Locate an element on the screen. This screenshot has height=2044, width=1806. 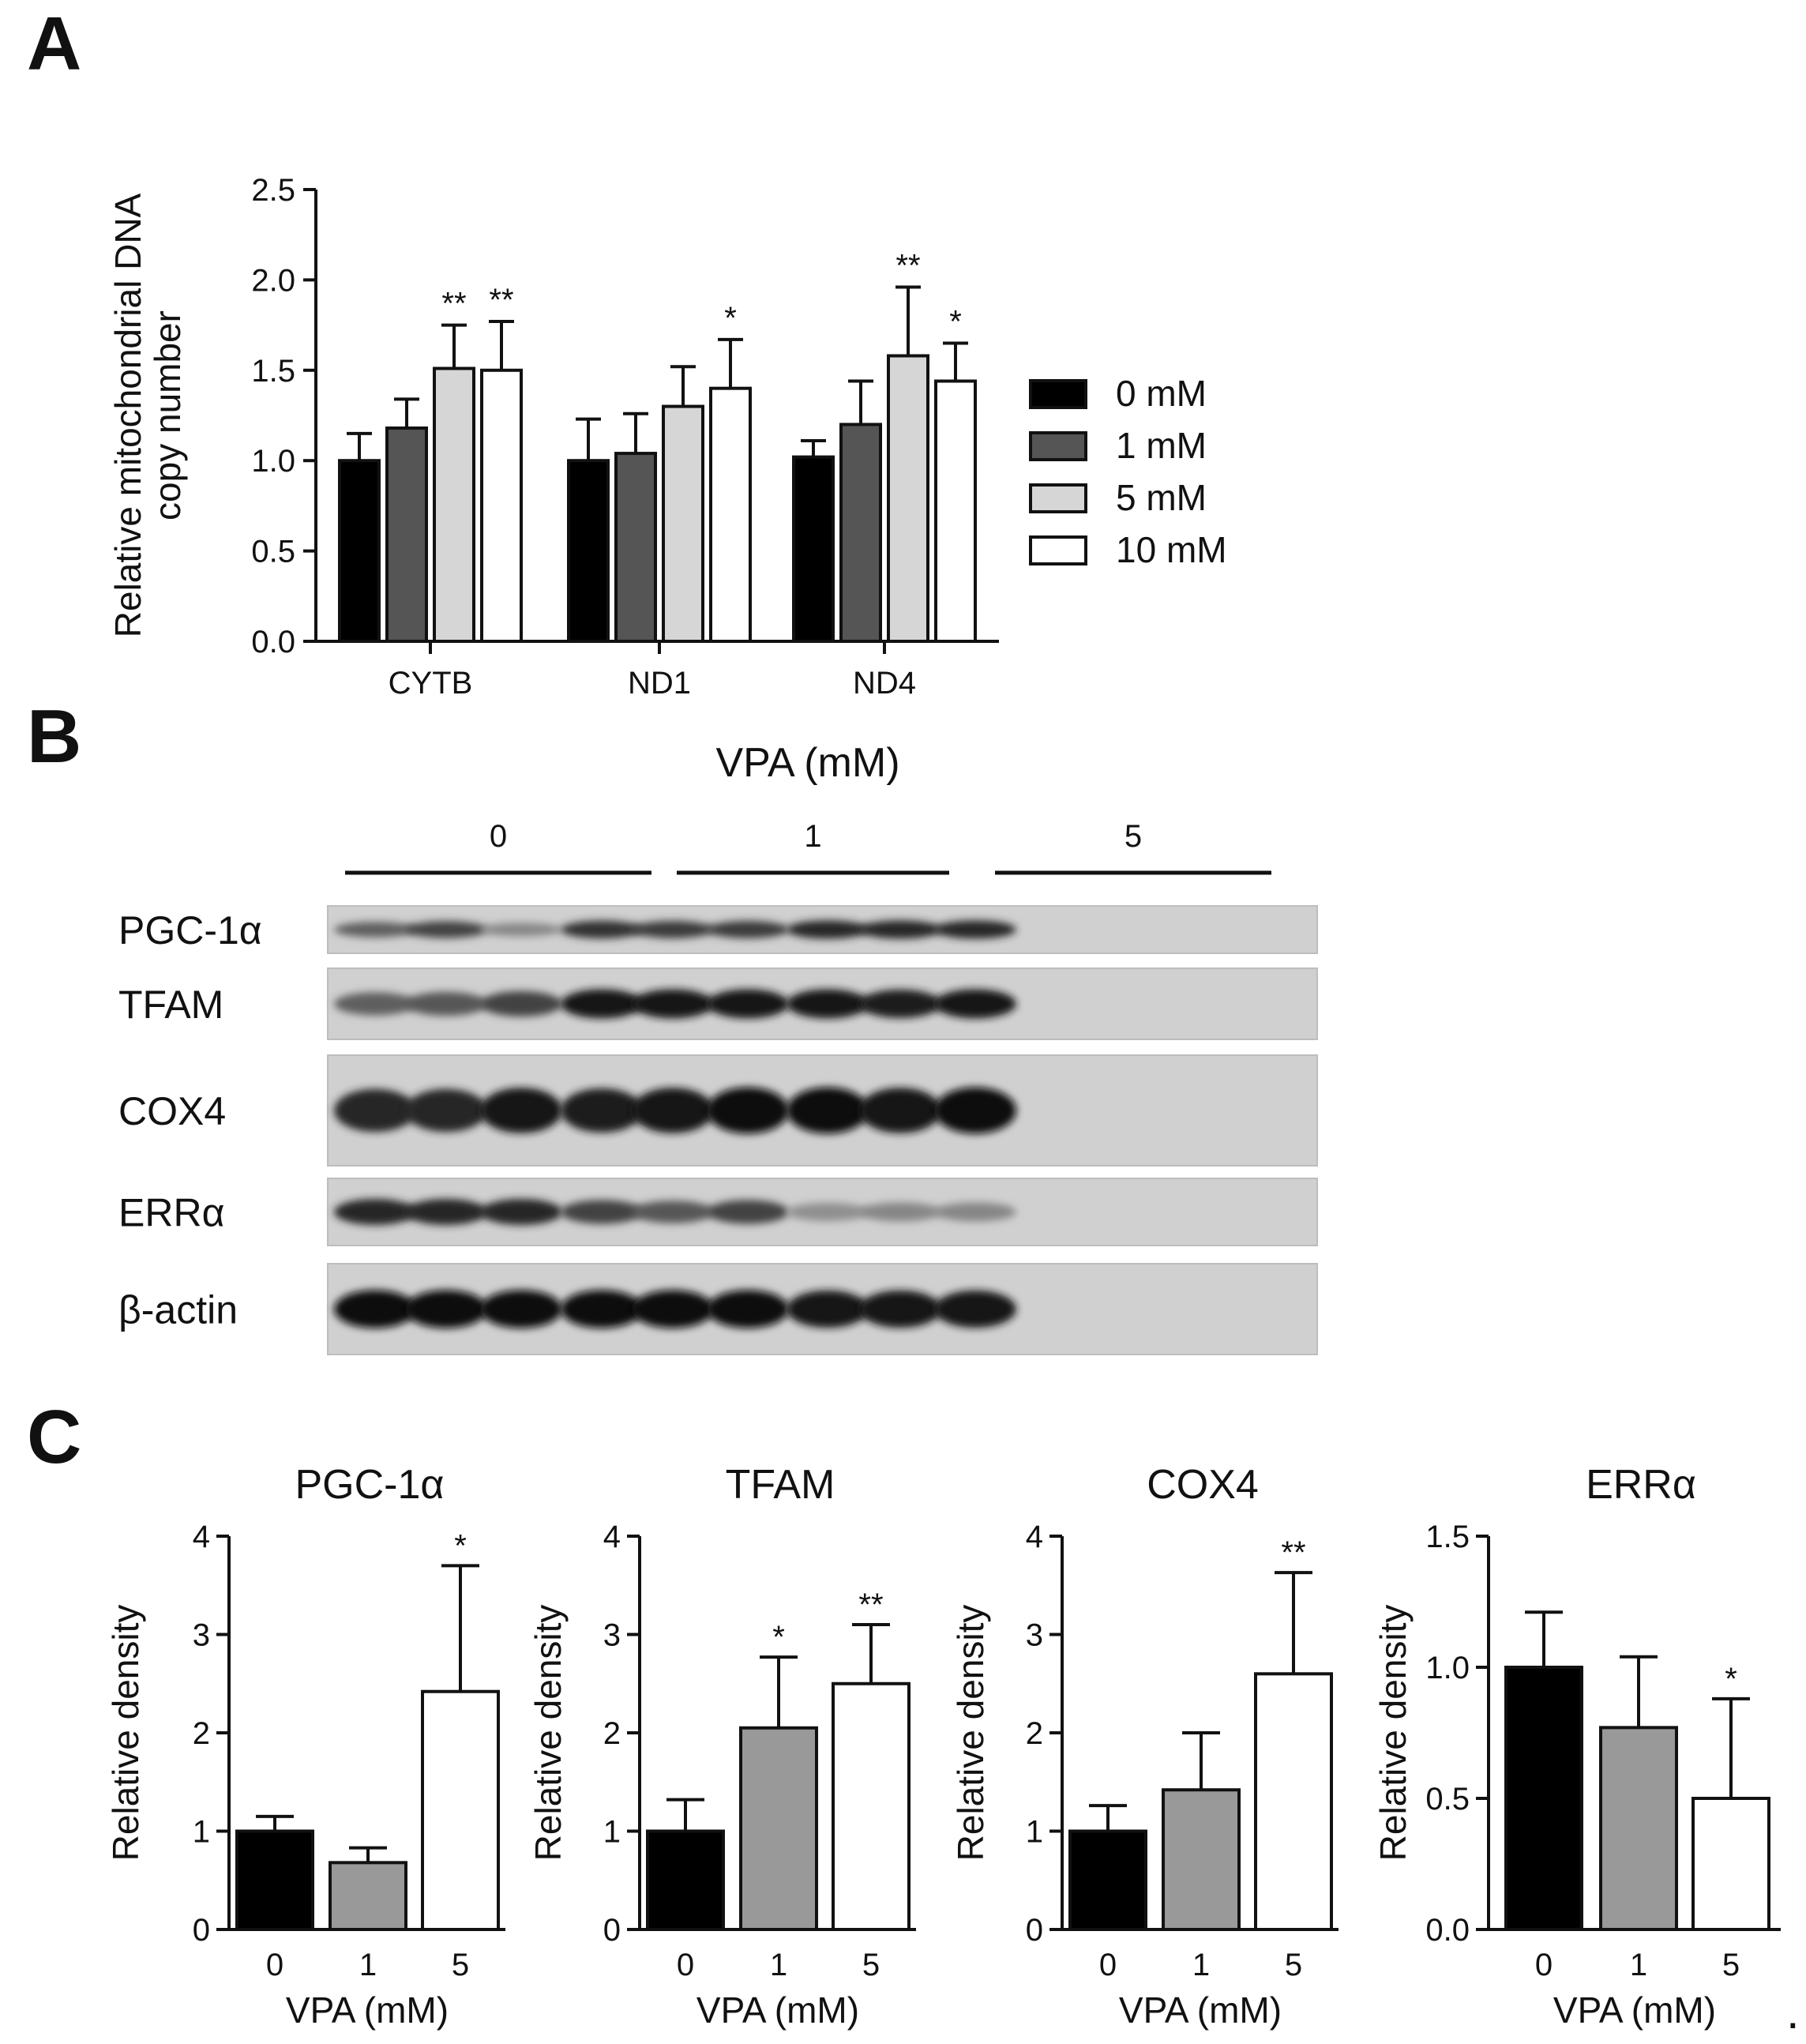
legend-label: 10 mM is located at coordinates (1171, 549).